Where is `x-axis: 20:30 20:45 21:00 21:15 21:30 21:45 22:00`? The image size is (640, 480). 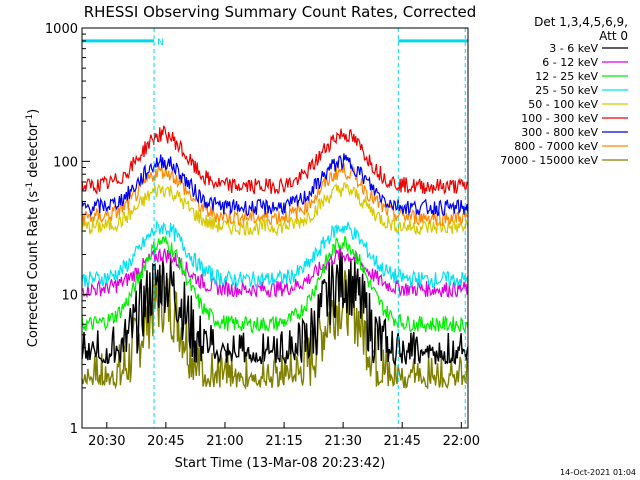
x-axis: 20:30 20:45 21:00 21:15 21:30 21:45 22:00 is located at coordinates (284, 435).